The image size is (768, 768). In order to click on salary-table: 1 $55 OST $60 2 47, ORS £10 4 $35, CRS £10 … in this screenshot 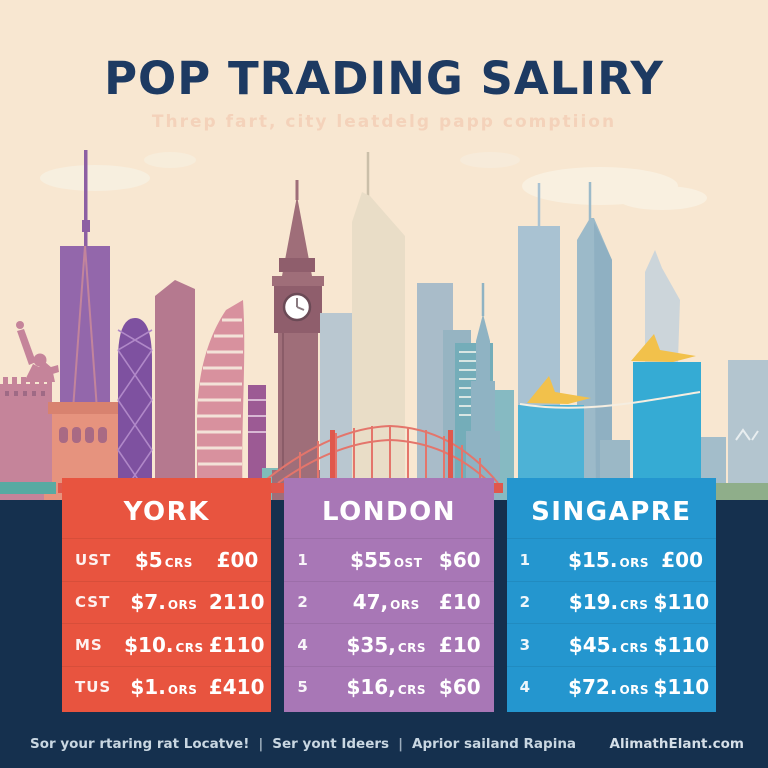, I will do `click(389, 625)`.